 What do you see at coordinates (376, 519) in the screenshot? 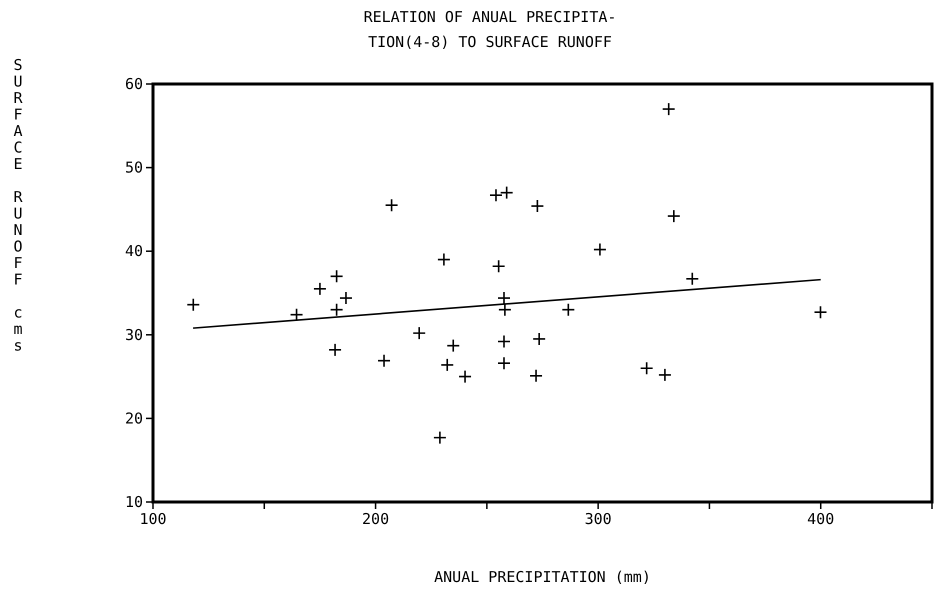
I see `x-tick-label: 200` at bounding box center [376, 519].